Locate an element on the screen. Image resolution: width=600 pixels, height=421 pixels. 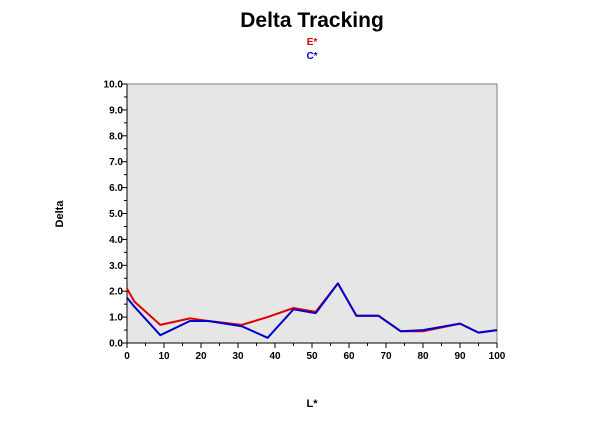
y-tick-label: 7.0 is located at coordinates (116, 162).